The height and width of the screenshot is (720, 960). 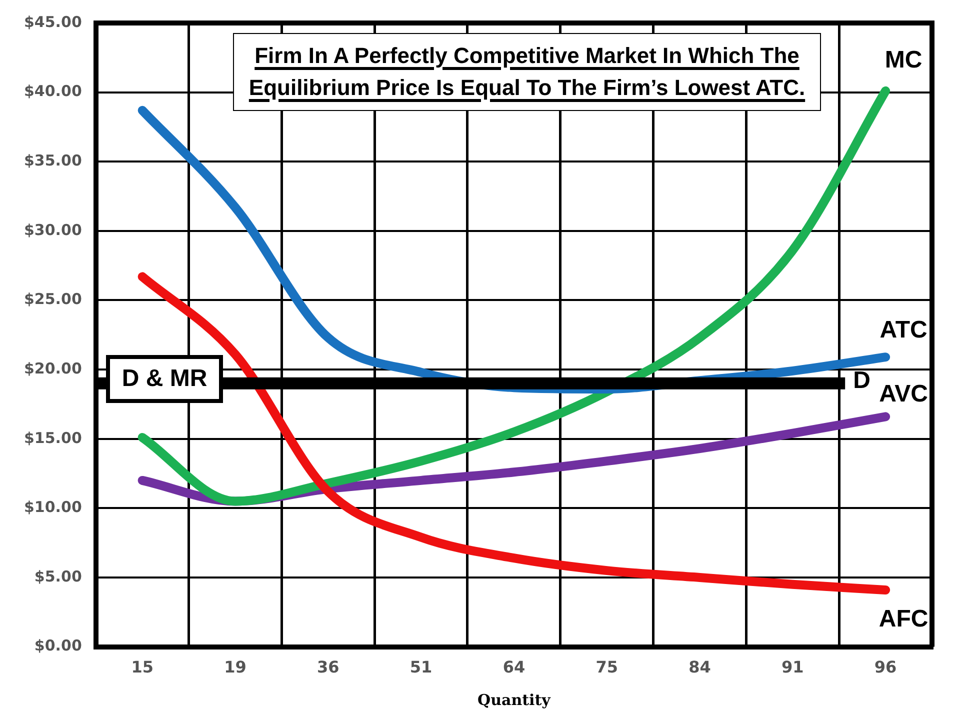 What do you see at coordinates (53, 91) in the screenshot?
I see `y-tick-label: $40.00` at bounding box center [53, 91].